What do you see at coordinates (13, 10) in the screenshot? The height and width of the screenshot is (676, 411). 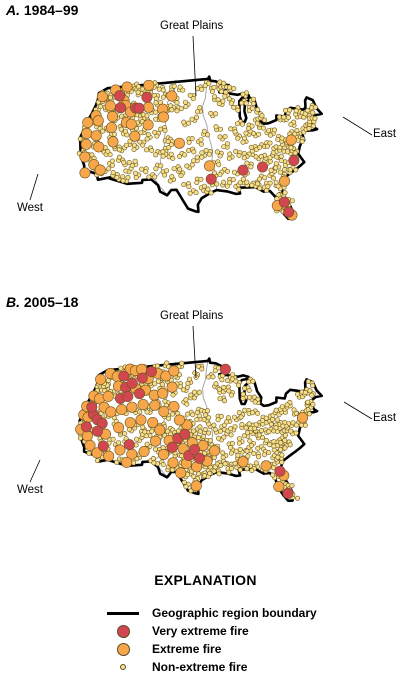 I see `panel-letter: A.` at bounding box center [13, 10].